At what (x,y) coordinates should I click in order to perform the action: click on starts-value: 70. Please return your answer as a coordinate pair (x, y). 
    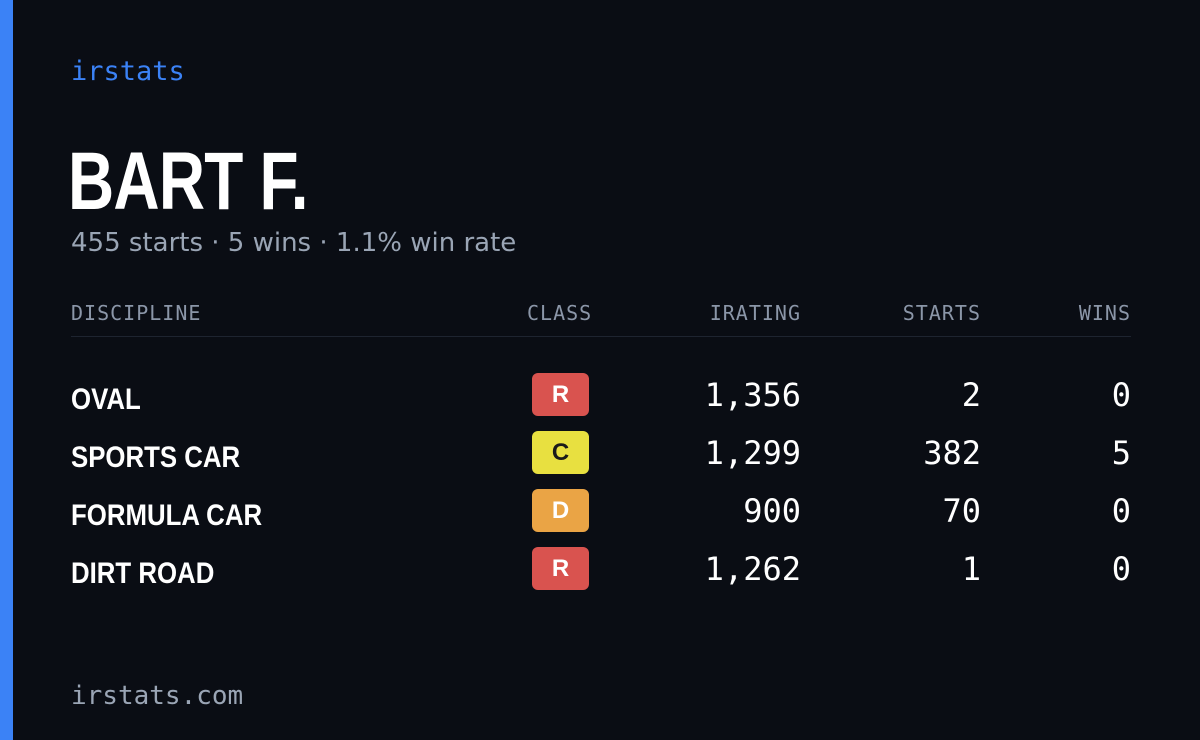
    Looking at the image, I should click on (961, 511).